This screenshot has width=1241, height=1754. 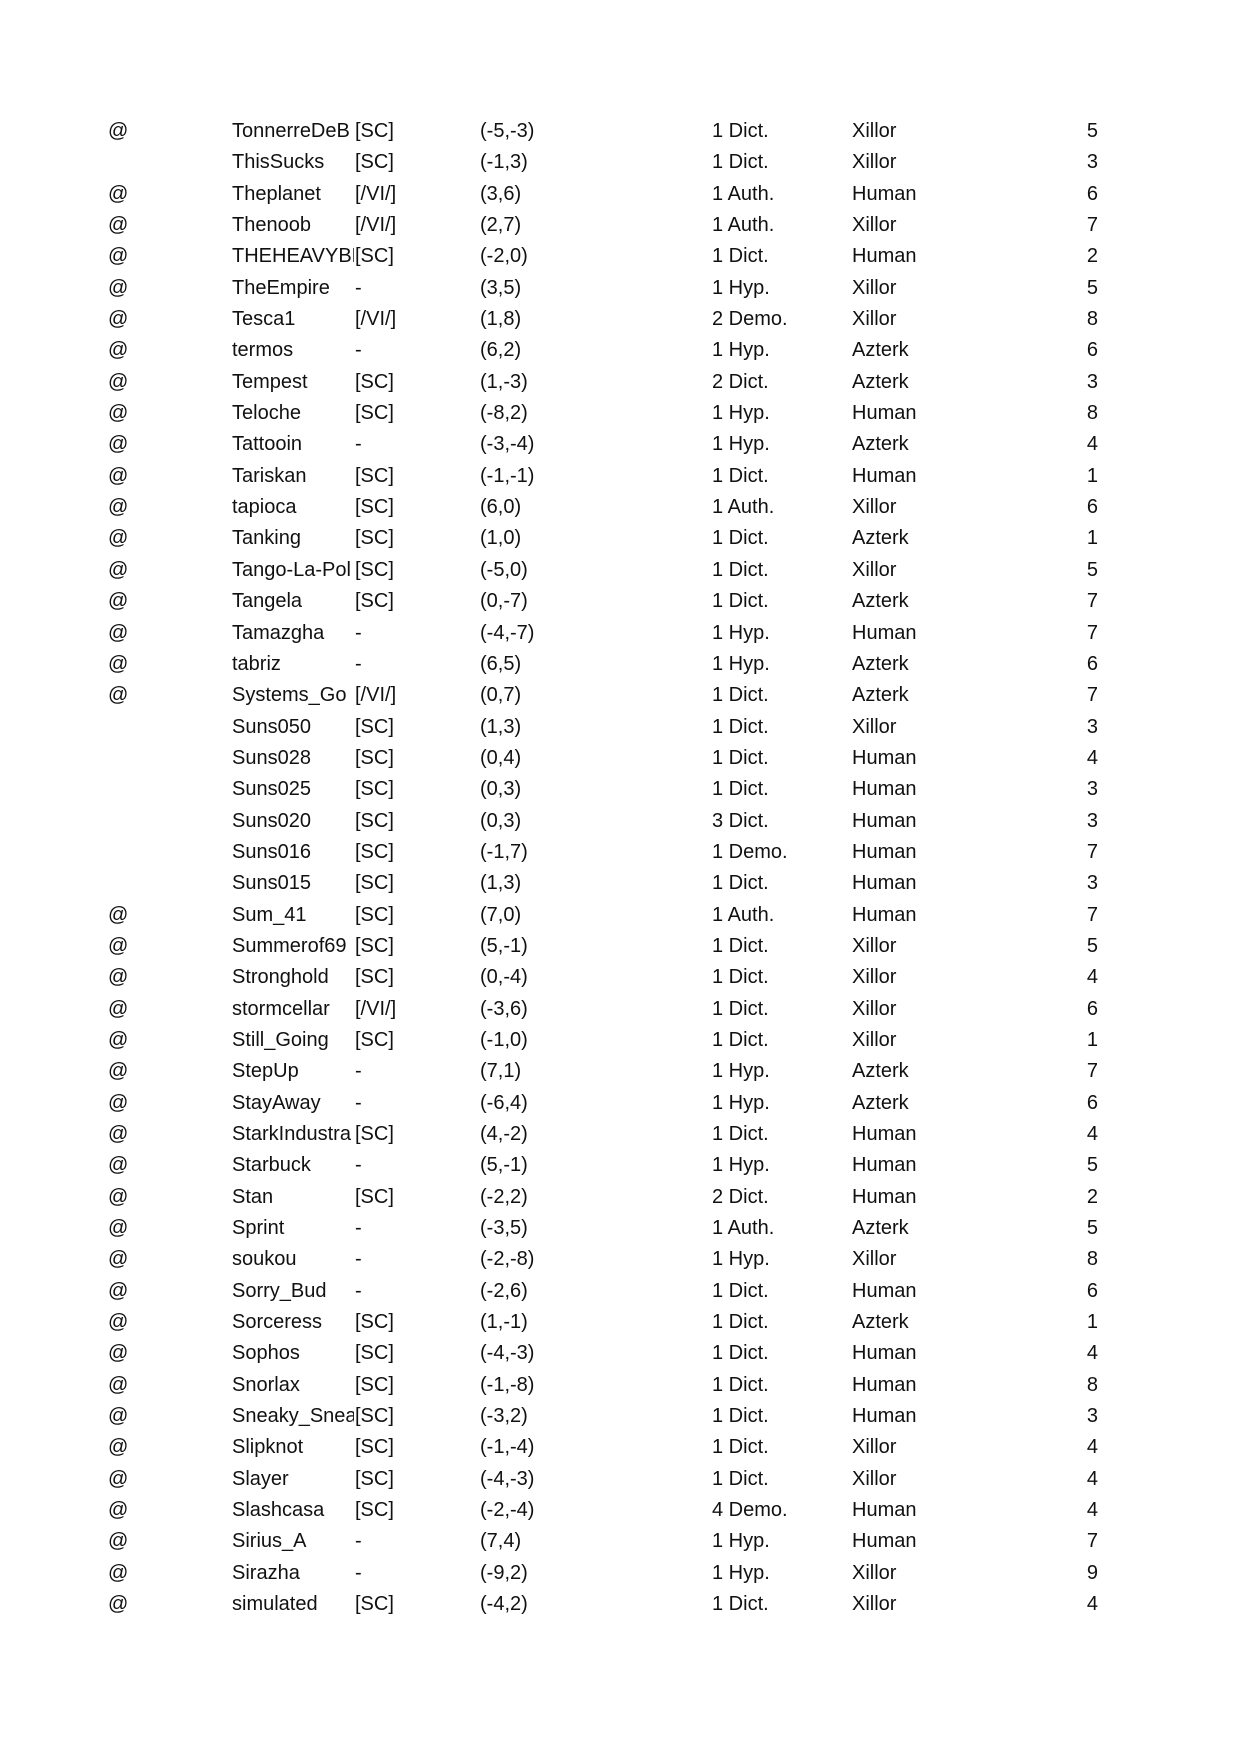 What do you see at coordinates (501, 1071) in the screenshot?
I see `cell-coord: (7,1)` at bounding box center [501, 1071].